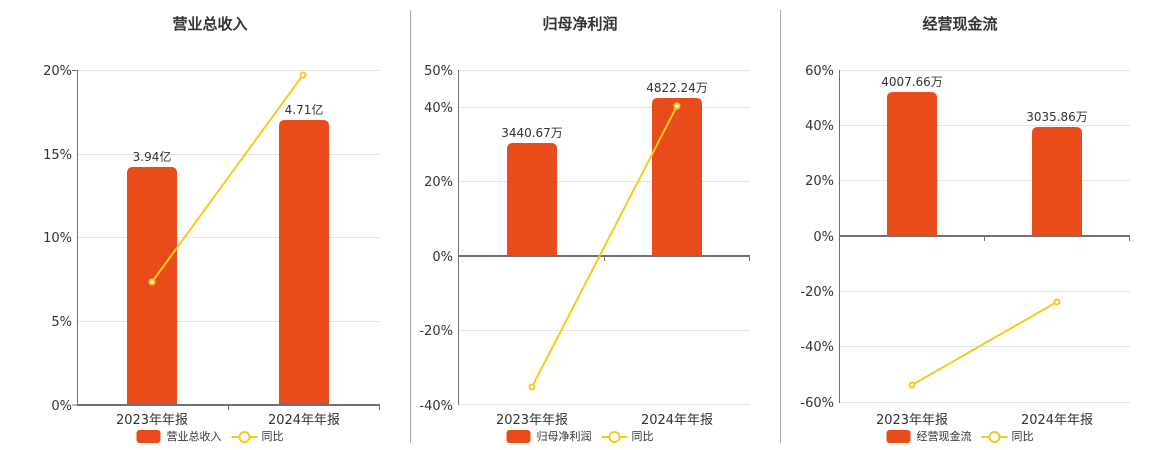 The image size is (1160, 450). What do you see at coordinates (1057, 117) in the screenshot?
I see `svg-text: 3035.86万` at bounding box center [1057, 117].